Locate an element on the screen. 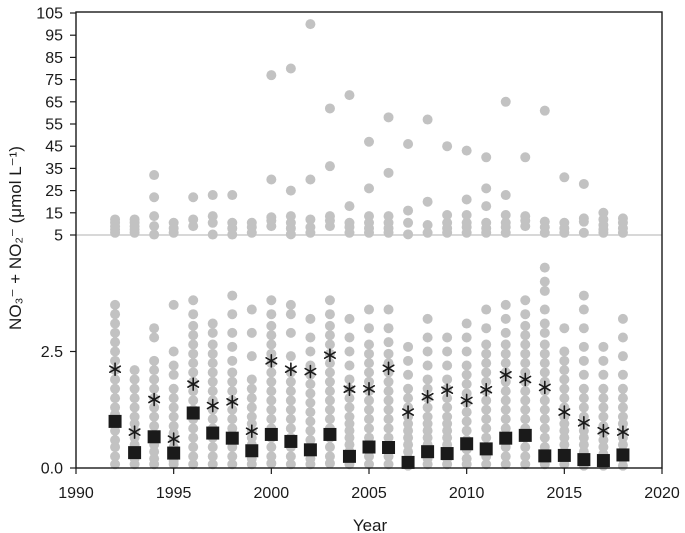 This screenshot has height=533, width=685. y-tick-label: 5 is located at coordinates (58, 236).